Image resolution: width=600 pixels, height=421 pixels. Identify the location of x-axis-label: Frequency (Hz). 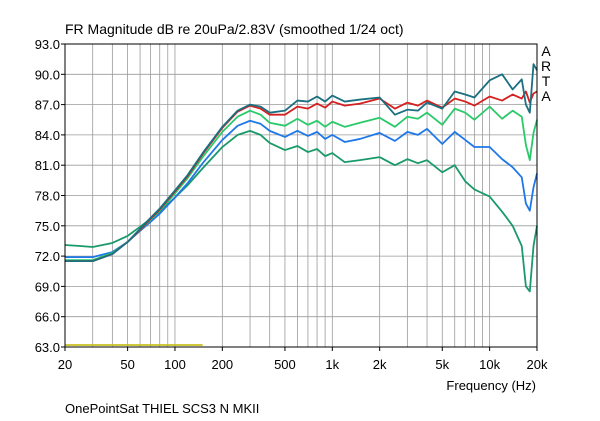
(491, 385).